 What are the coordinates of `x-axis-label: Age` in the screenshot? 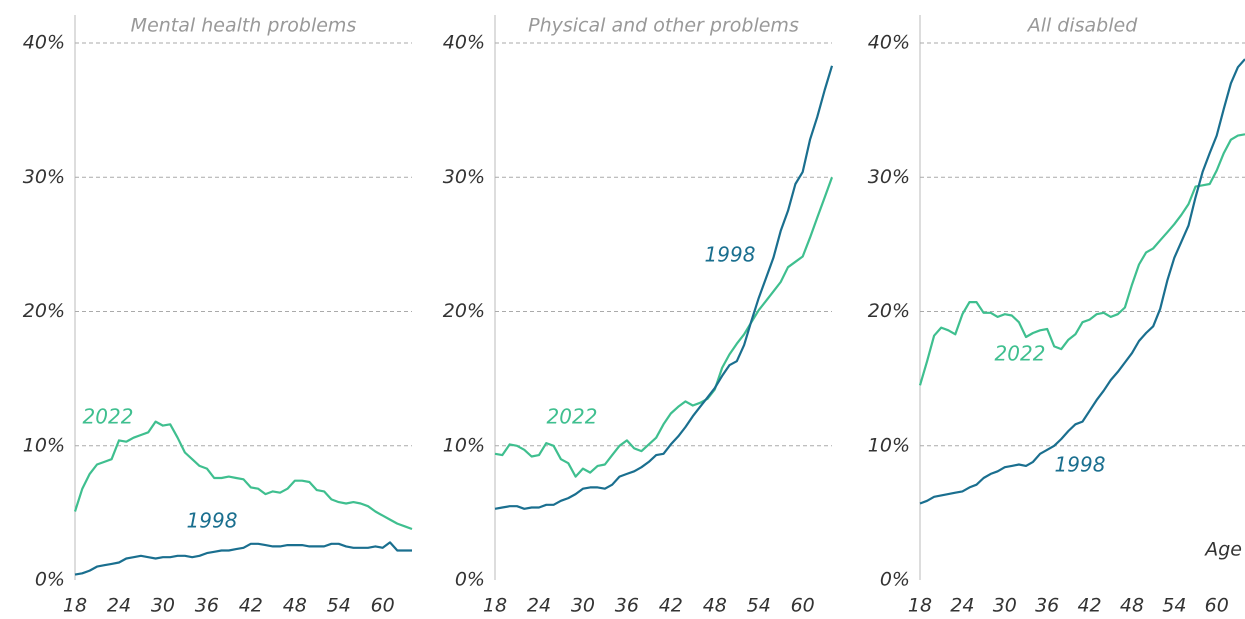 It's located at (1222, 550).